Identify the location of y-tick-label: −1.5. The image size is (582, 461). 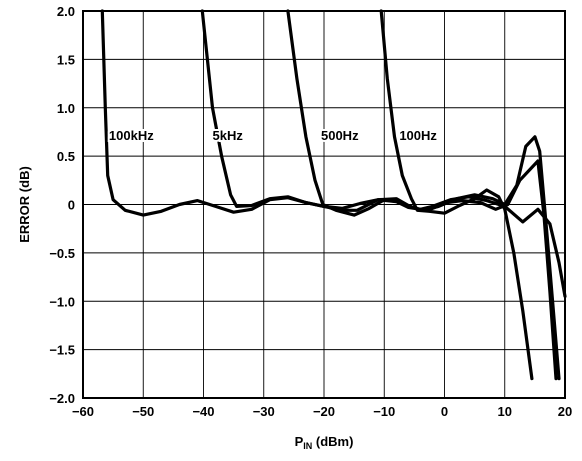
(62, 350).